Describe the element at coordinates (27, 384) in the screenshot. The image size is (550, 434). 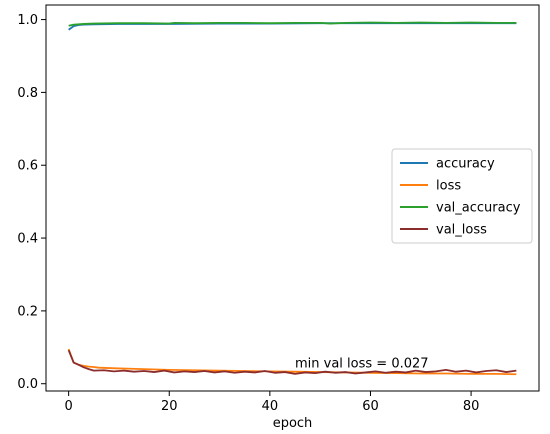
I see `y-tick-label: 0.0` at that location.